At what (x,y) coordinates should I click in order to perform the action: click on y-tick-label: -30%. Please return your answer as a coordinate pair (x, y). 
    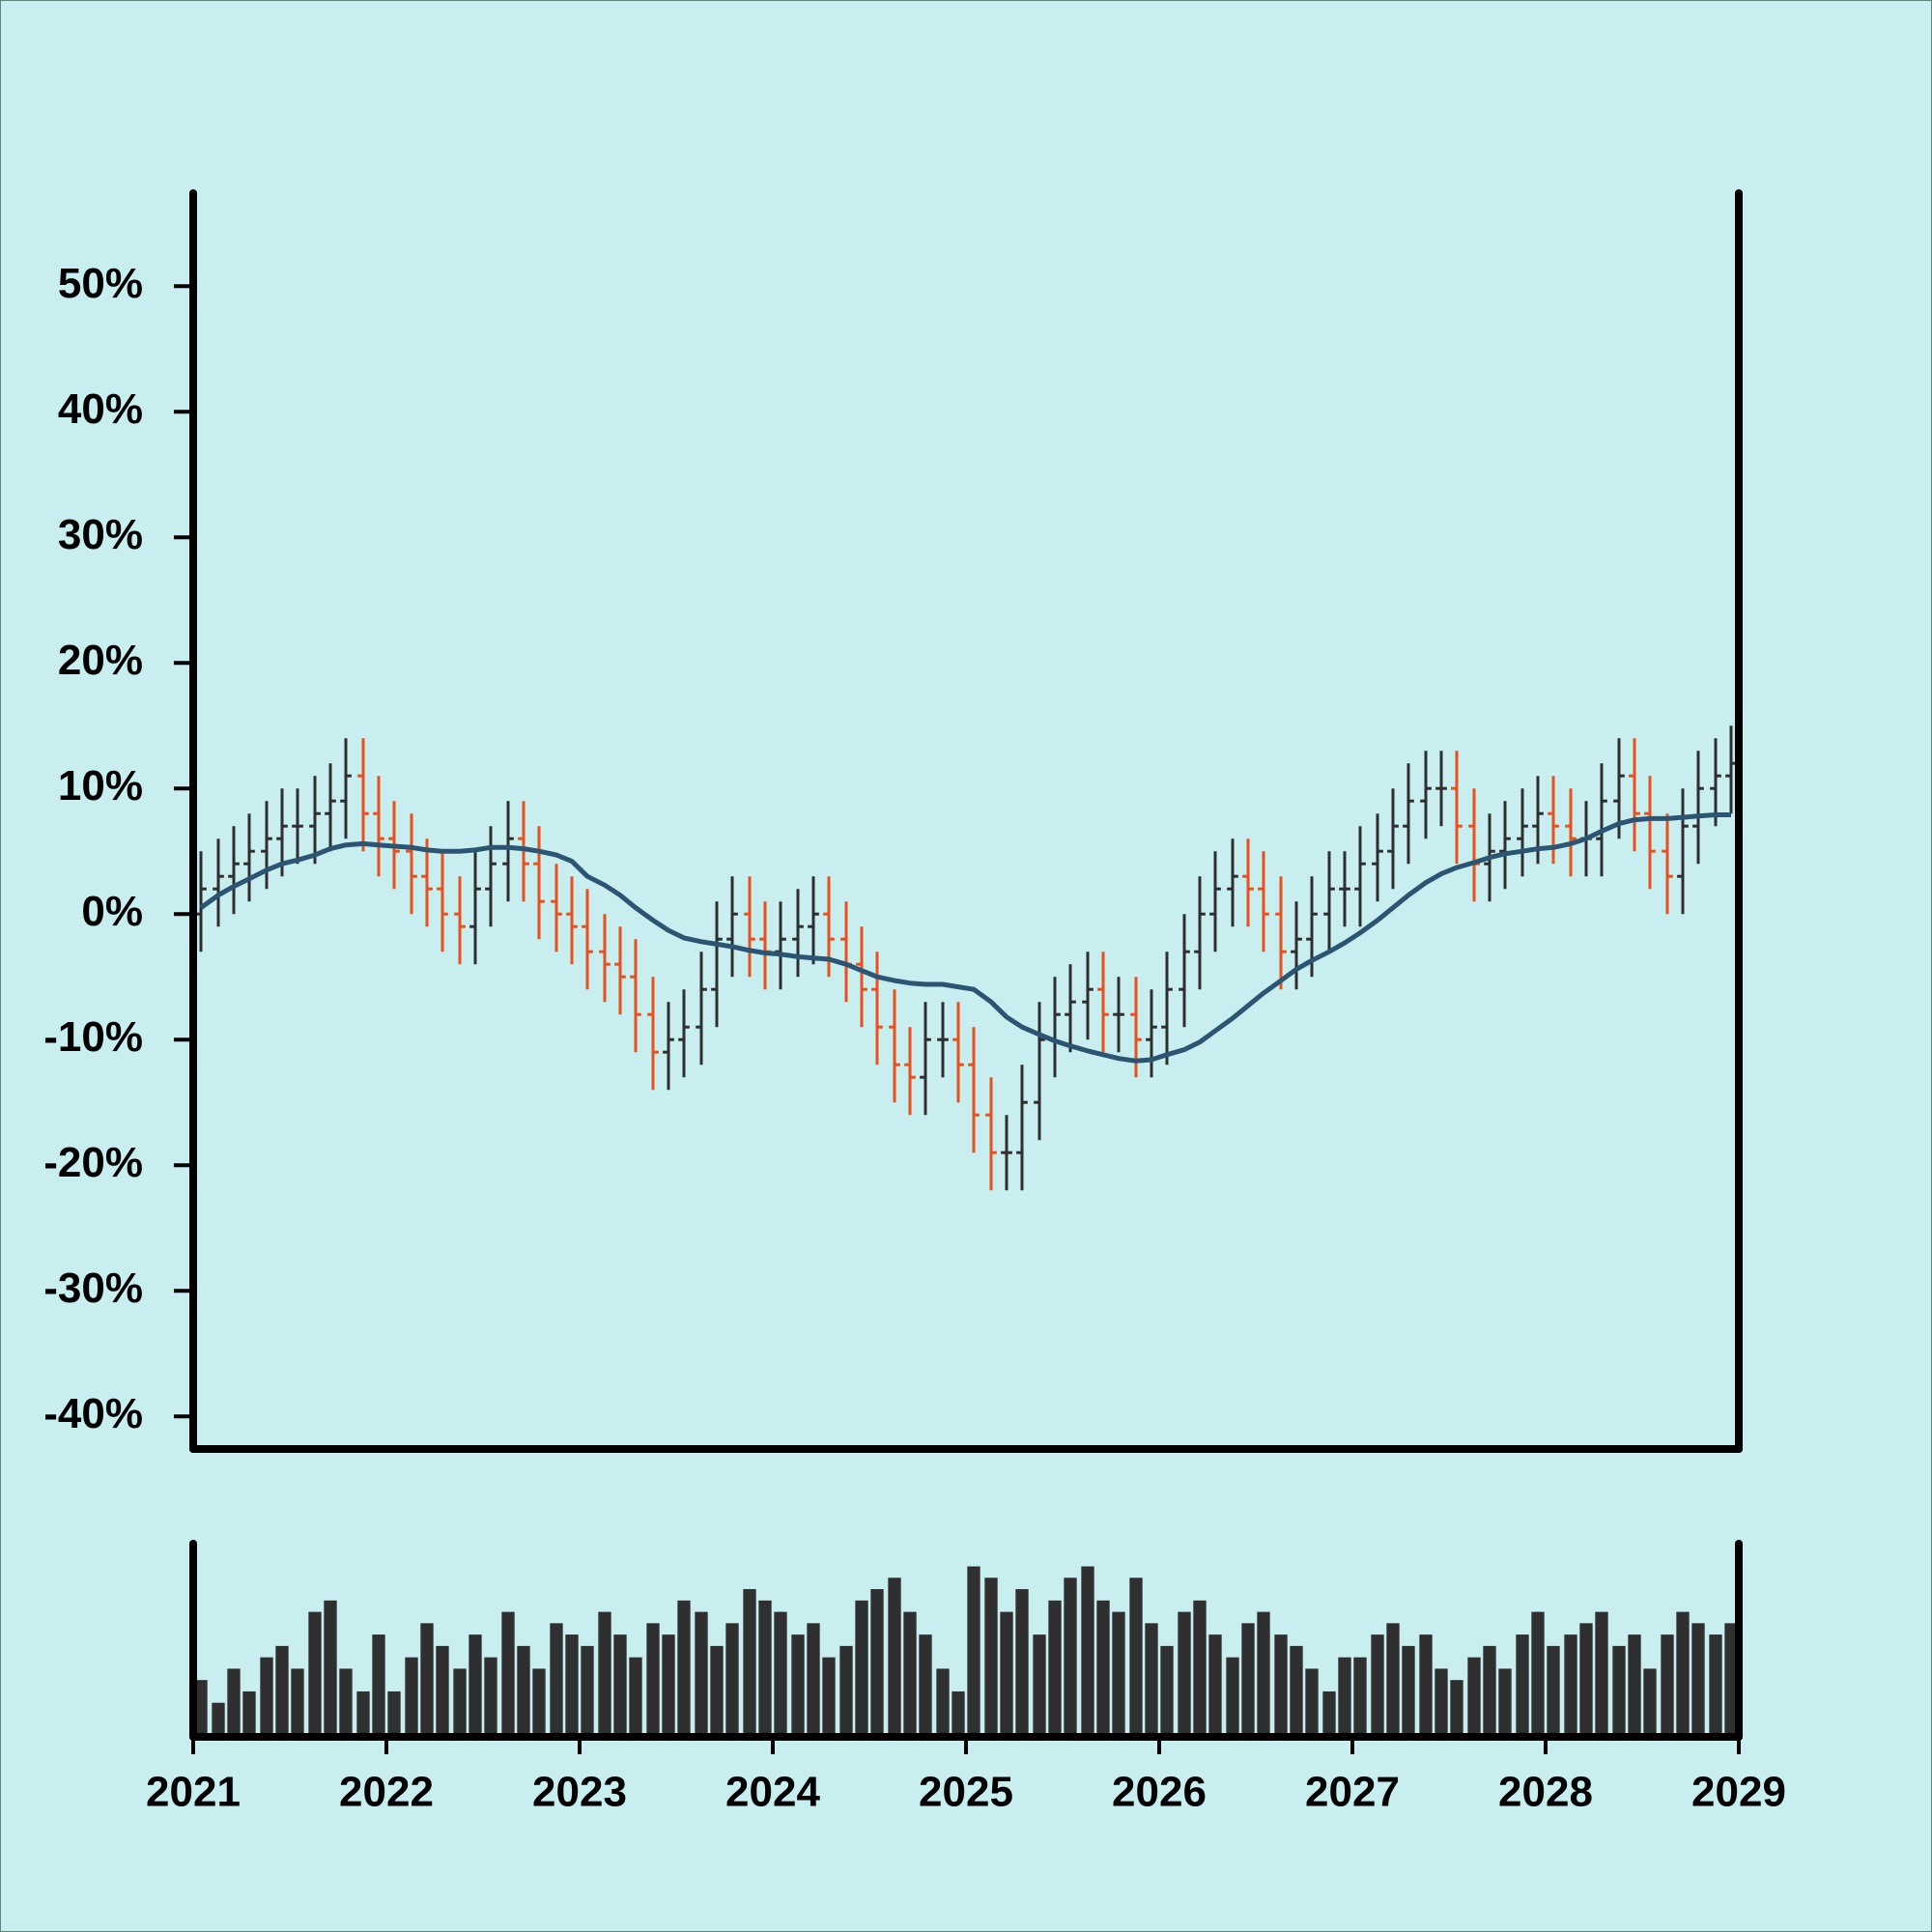
    Looking at the image, I should click on (93, 1288).